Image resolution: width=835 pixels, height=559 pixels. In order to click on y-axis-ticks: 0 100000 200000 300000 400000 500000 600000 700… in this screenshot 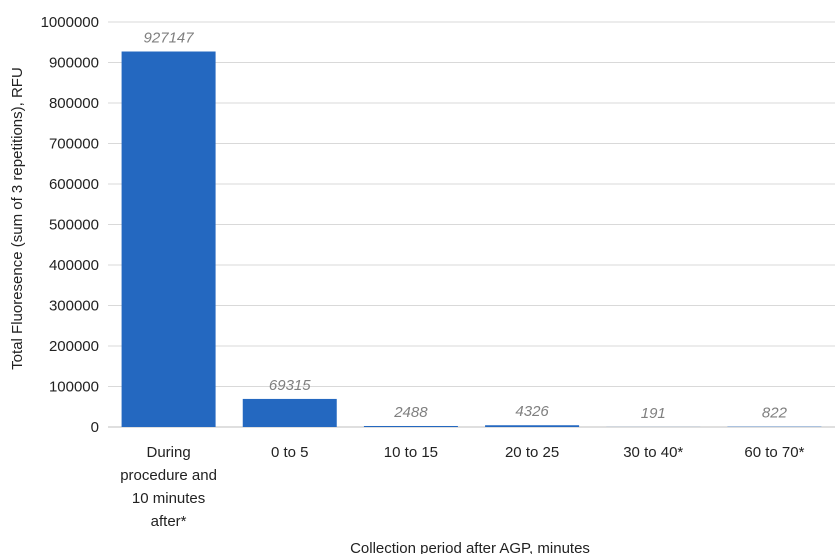, I will do `click(70, 225)`.